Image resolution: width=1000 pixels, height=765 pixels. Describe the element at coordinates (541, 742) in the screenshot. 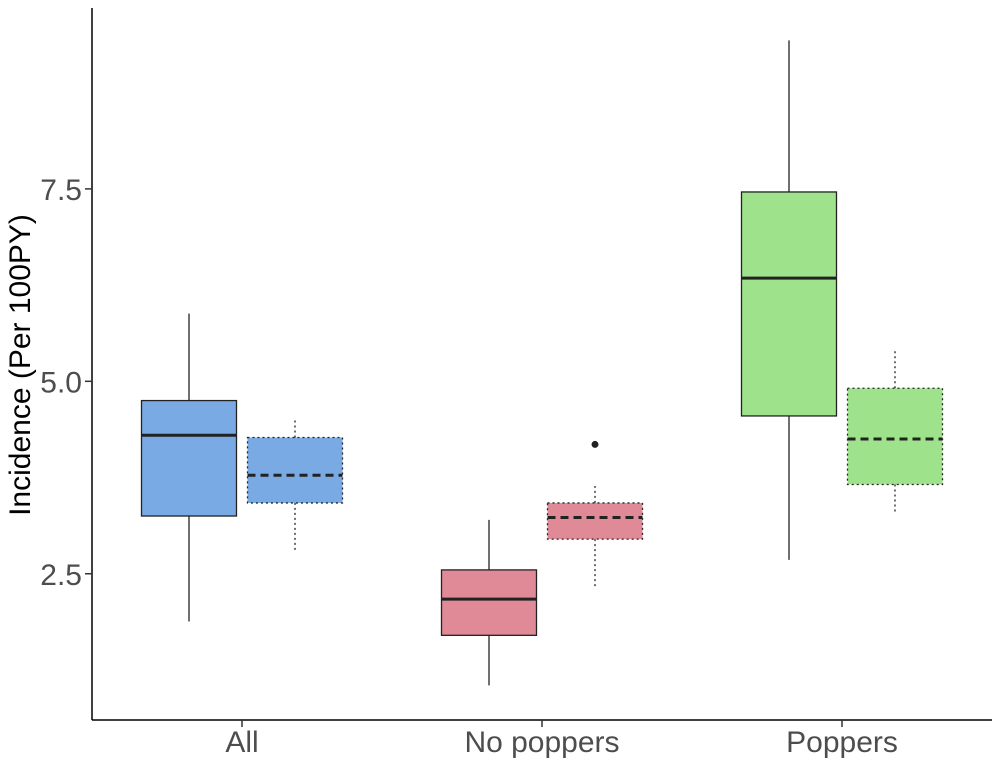

I see `x-tick-label: No poppers` at that location.